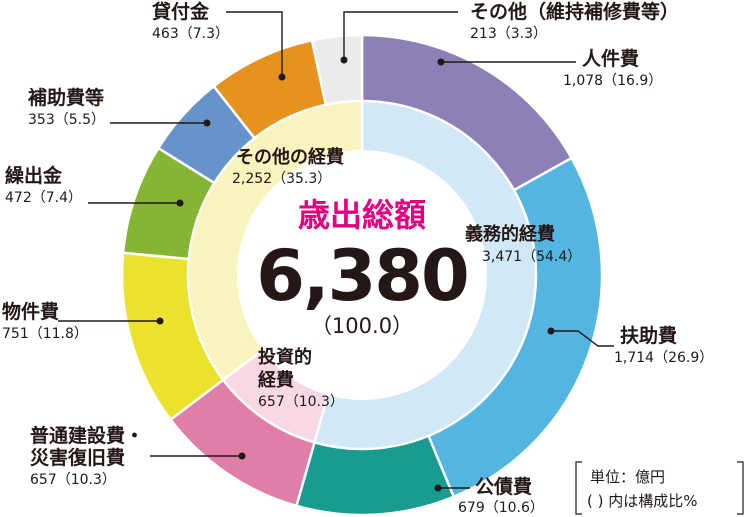 Image resolution: width=750 pixels, height=517 pixels. I want to click on inner-label-mandatory-value: 3,471（54.4）, so click(531, 257).